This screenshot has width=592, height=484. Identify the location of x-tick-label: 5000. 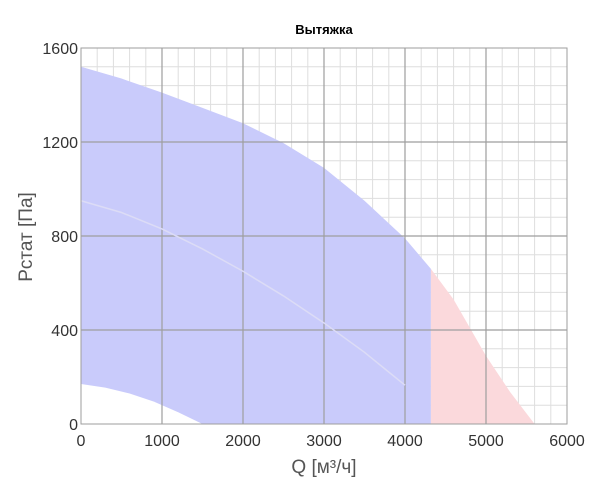
(486, 441).